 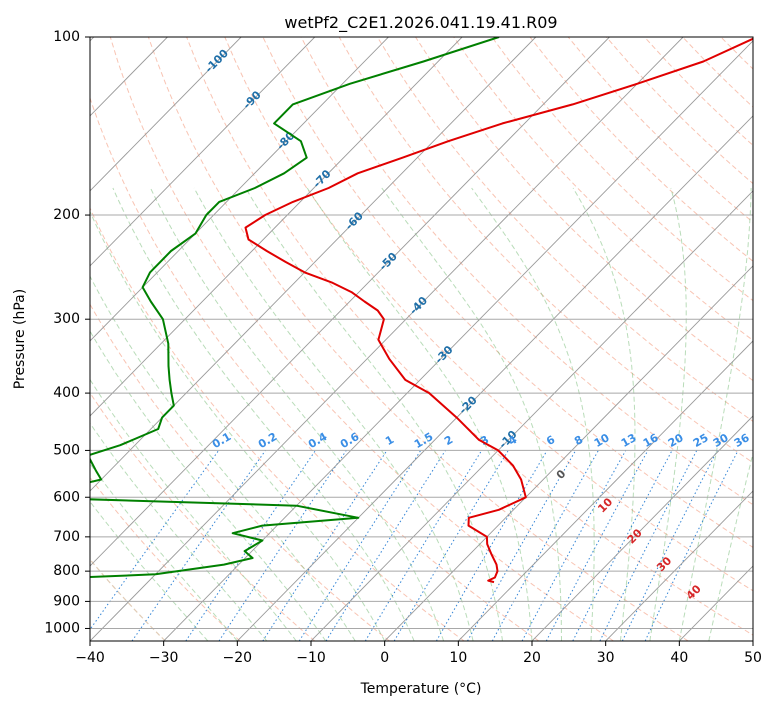 What do you see at coordinates (66, 450) in the screenshot?
I see `y-tick-label: 500` at bounding box center [66, 450].